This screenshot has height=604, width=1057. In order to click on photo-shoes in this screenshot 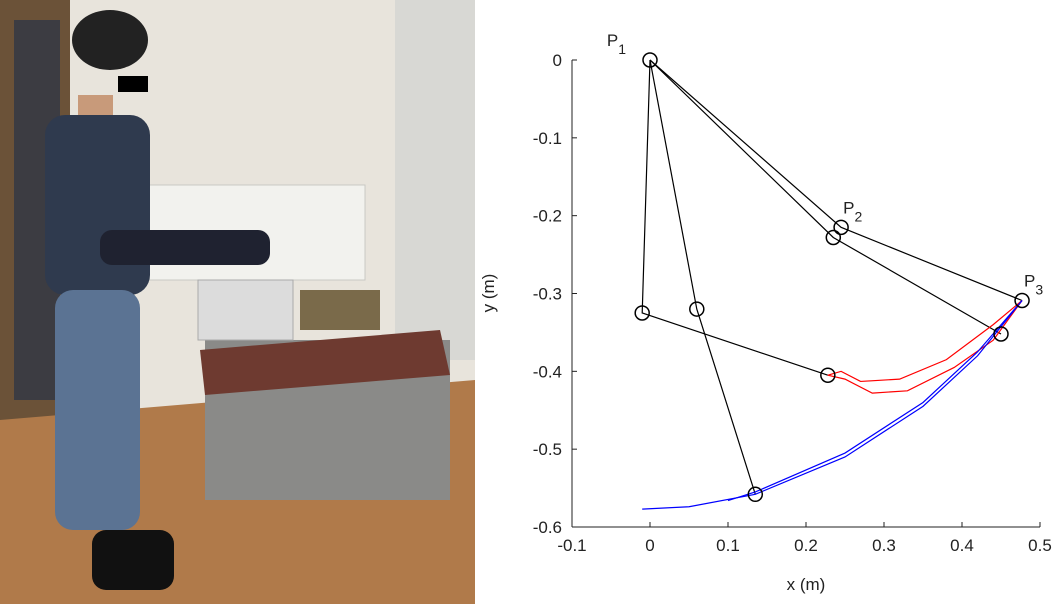, I will do `click(133, 560)`.